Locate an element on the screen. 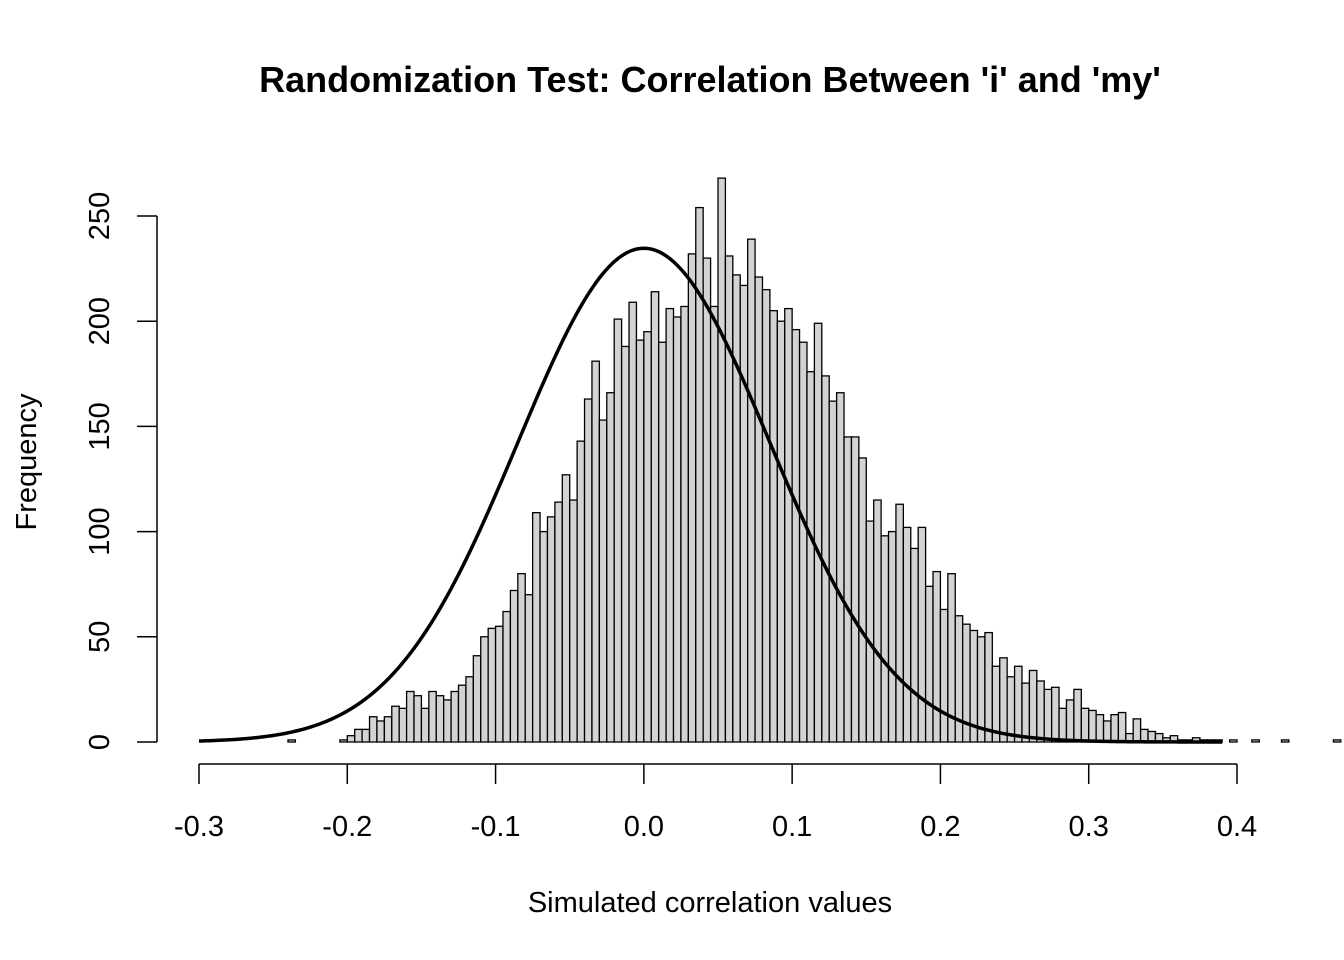 The width and height of the screenshot is (1344, 960). y-tick-label: 100 is located at coordinates (100, 531).